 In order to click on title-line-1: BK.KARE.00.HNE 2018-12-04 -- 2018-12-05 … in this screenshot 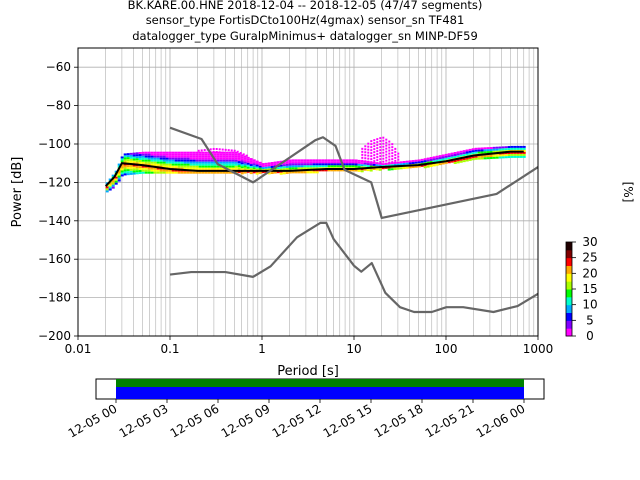, I will do `click(305, 6)`.